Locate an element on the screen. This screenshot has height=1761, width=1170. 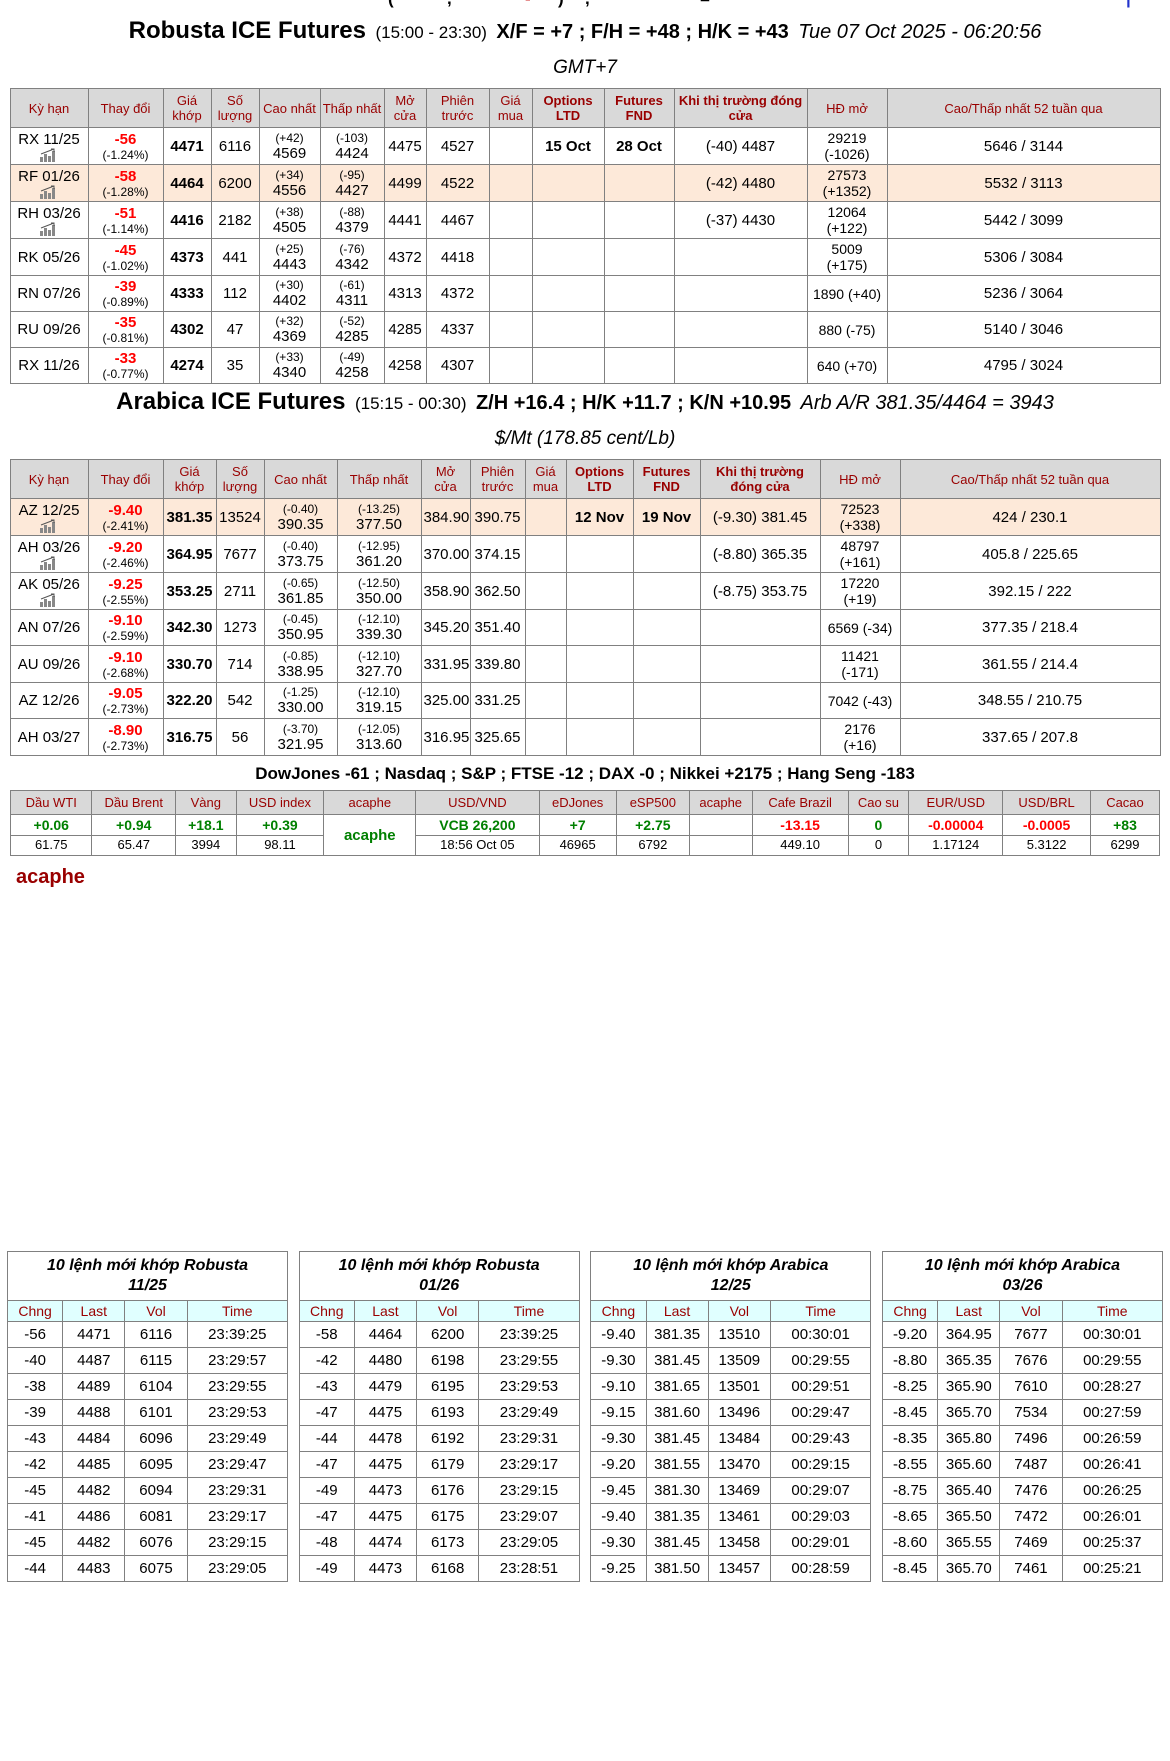
market-close-cell: (-37) 4430 is located at coordinates (740, 220).